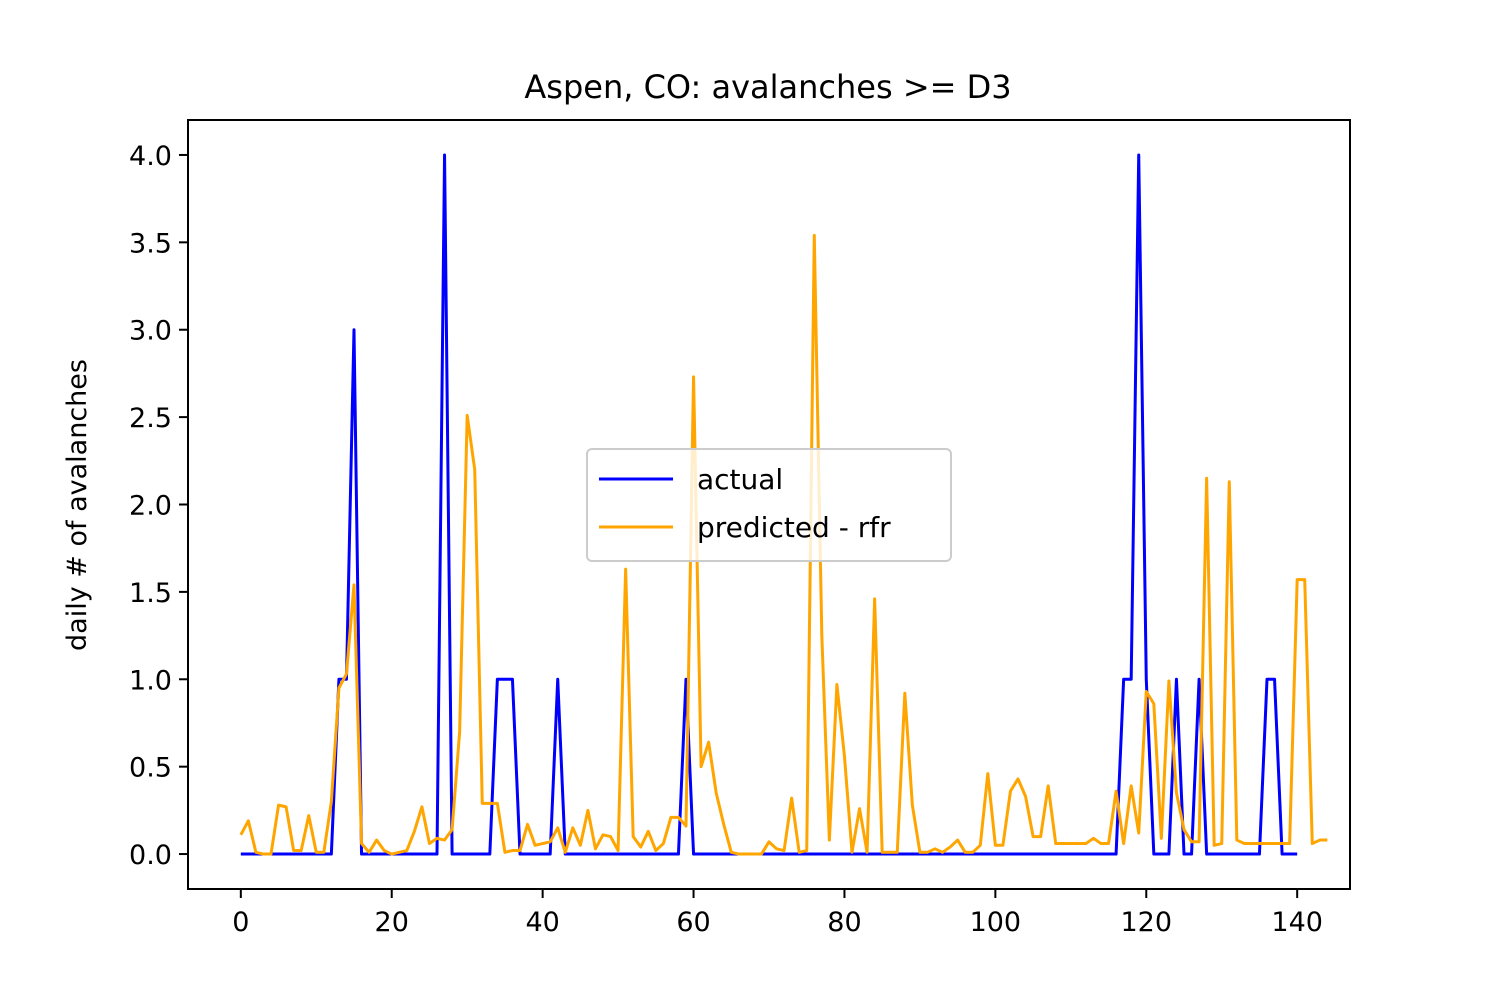 The width and height of the screenshot is (1500, 1000). What do you see at coordinates (150, 768) in the screenshot?
I see `y-tick-label: 0.5` at bounding box center [150, 768].